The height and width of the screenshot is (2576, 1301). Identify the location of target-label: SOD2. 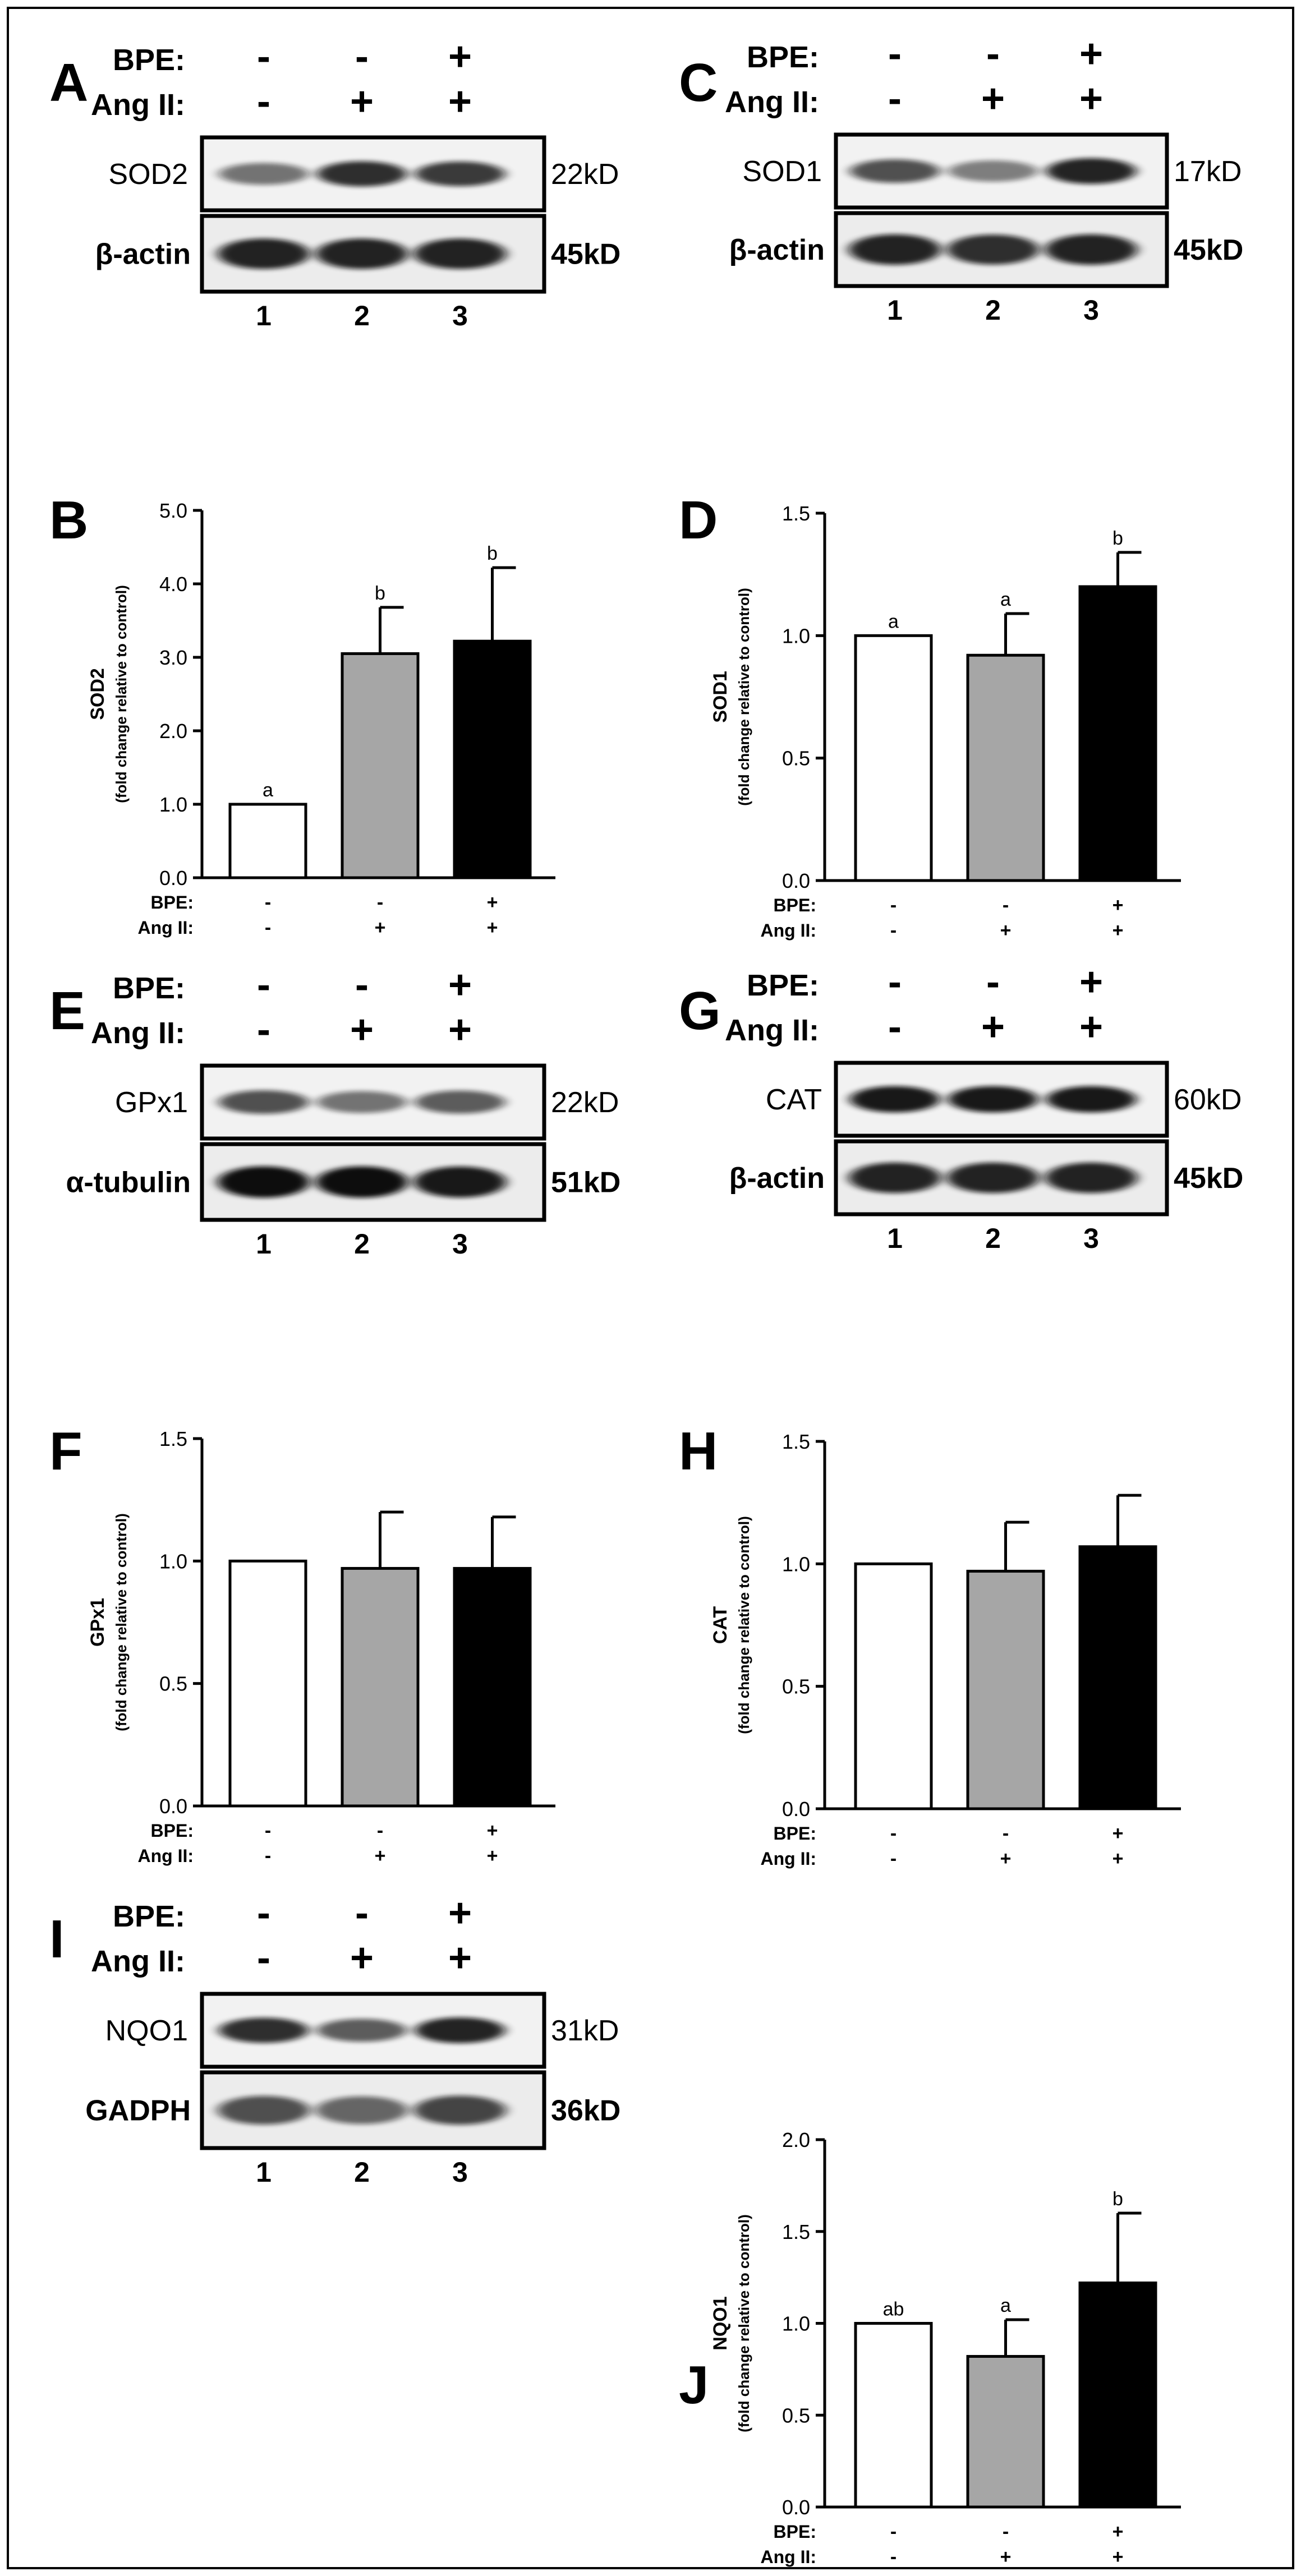
(148, 174).